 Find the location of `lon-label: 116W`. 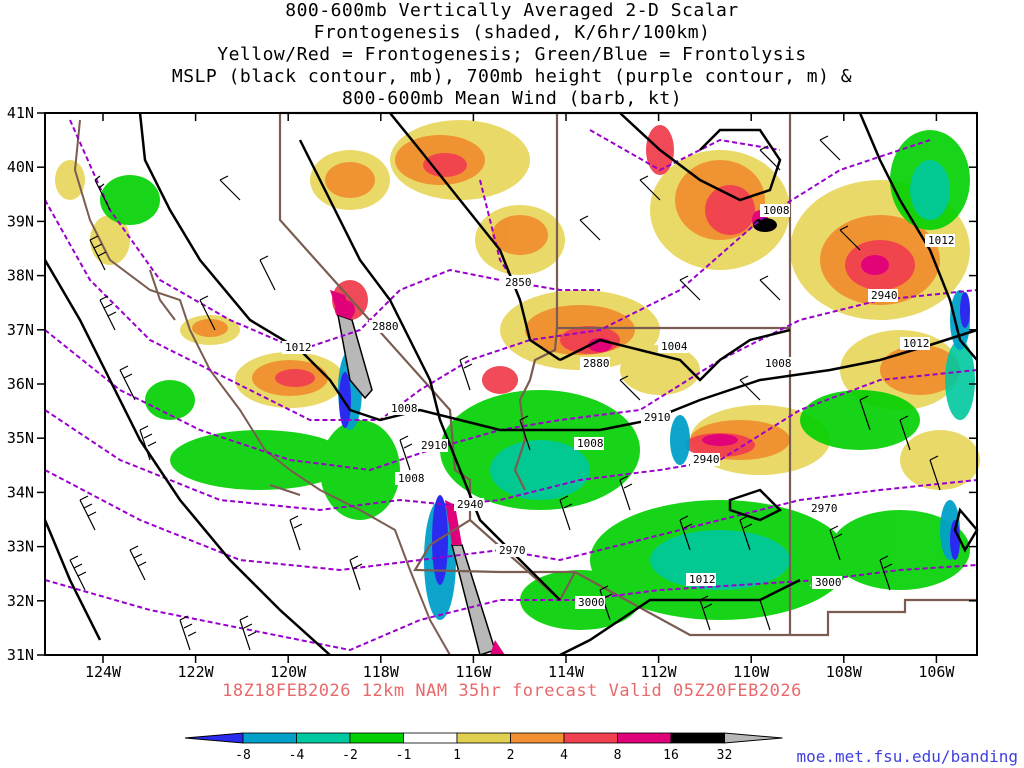

lon-label: 116W is located at coordinates (473, 672).